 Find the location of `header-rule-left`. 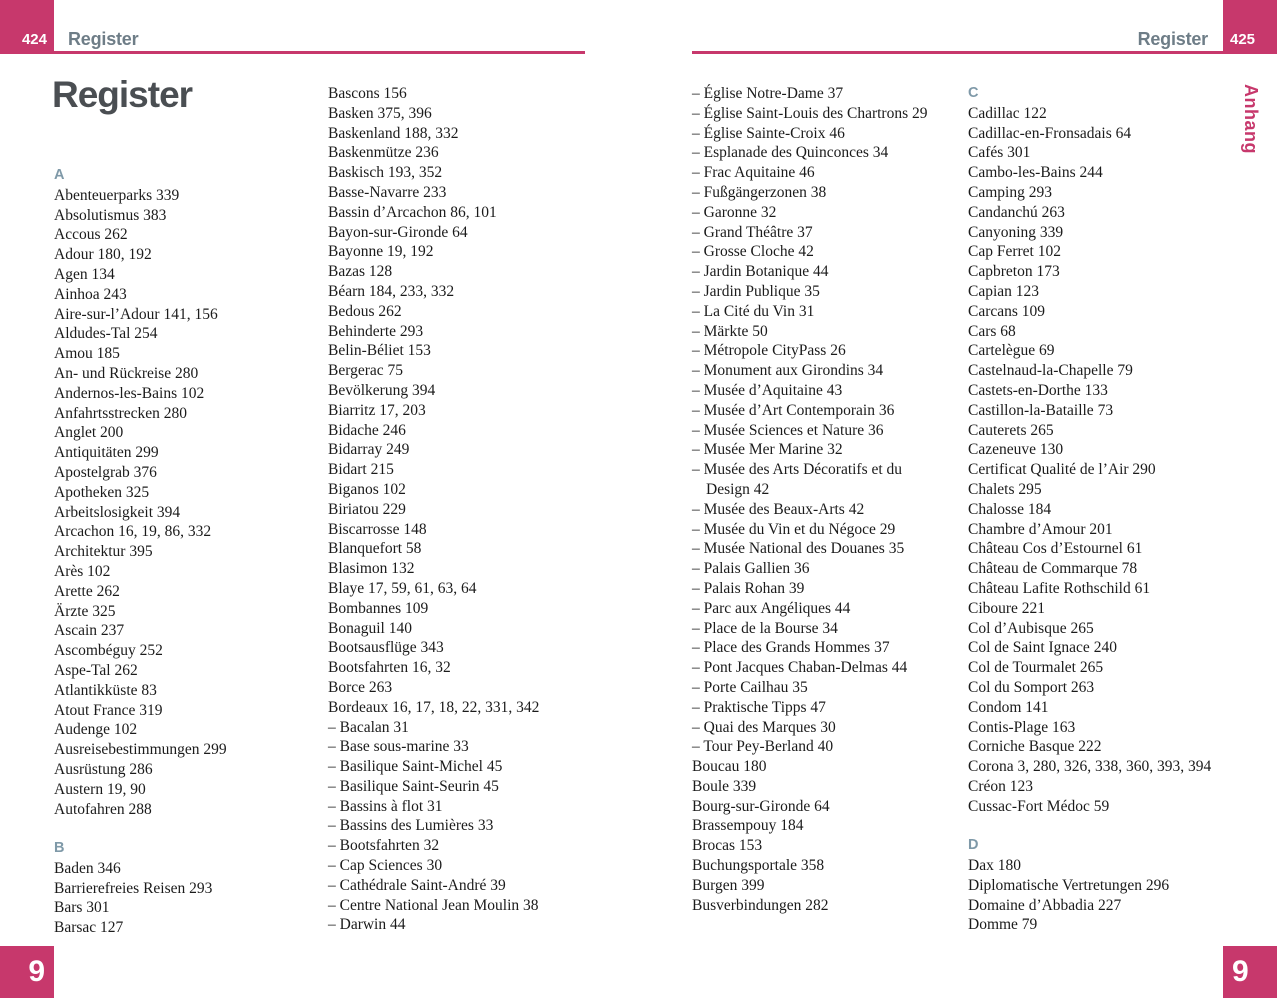

header-rule-left is located at coordinates (292, 52).